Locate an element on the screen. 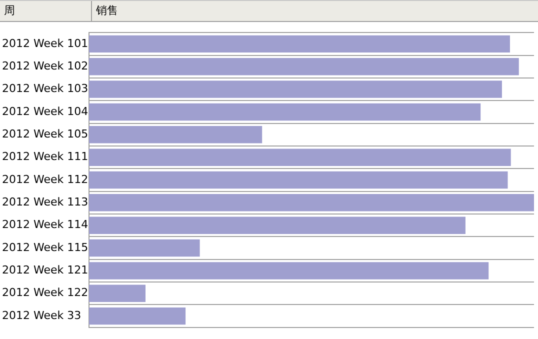 This screenshot has height=339, width=538. y-tick-label: 2012 Week 115 is located at coordinates (45, 247).